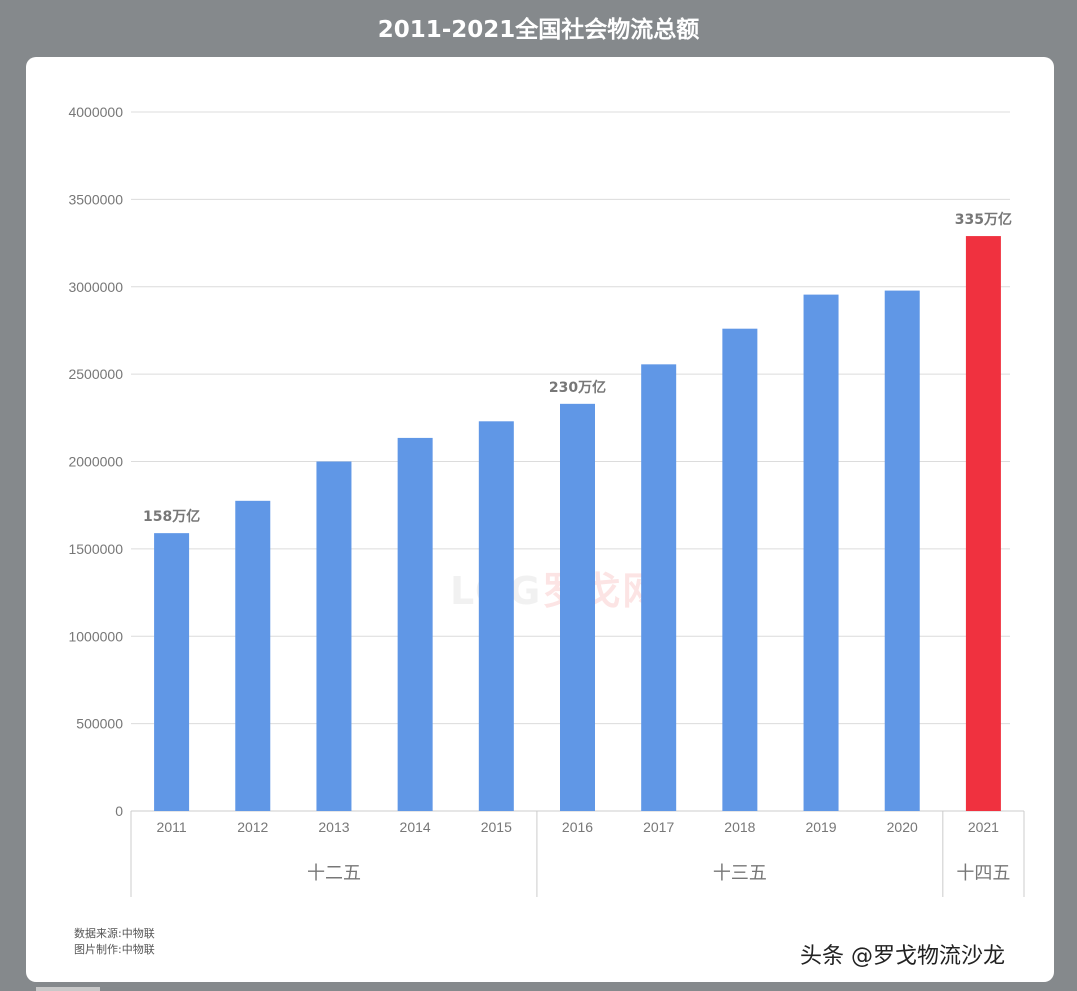  What do you see at coordinates (983, 219) in the screenshot?
I see `data-label: 335万亿` at bounding box center [983, 219].